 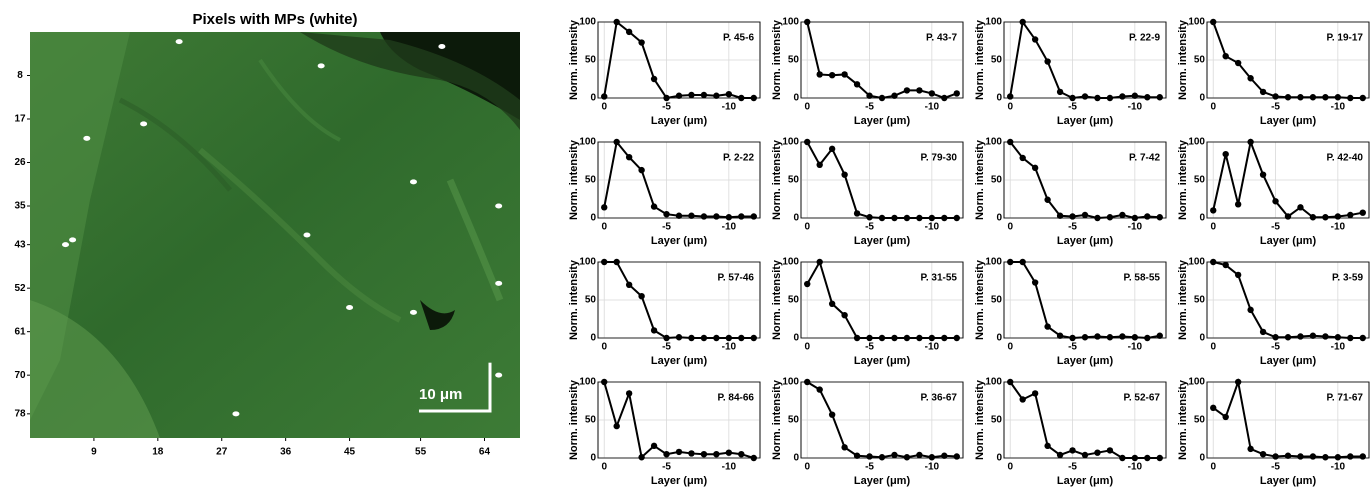 What do you see at coordinates (735, 398) in the screenshot?
I see `panel-label: P. 84-66` at bounding box center [735, 398].